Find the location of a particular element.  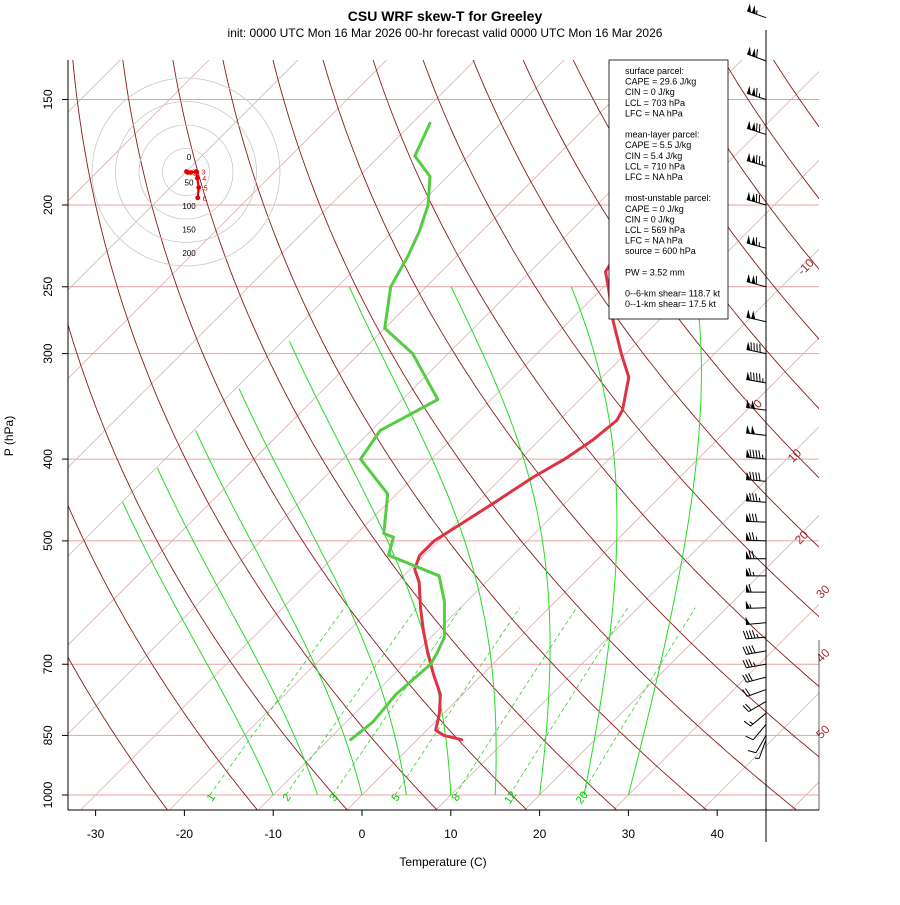

y-tick-label: 150 is located at coordinates (48, 99).